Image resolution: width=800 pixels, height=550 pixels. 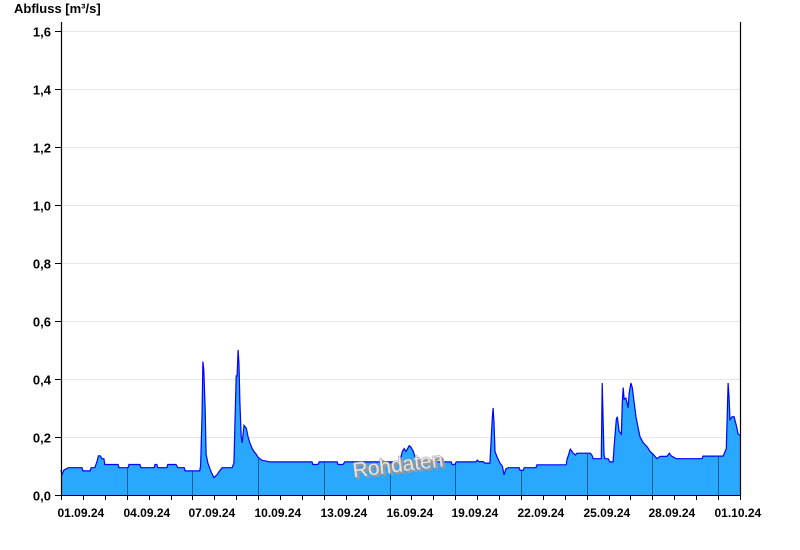 I want to click on x-tick-label: 22.09.24, so click(x=541, y=513).